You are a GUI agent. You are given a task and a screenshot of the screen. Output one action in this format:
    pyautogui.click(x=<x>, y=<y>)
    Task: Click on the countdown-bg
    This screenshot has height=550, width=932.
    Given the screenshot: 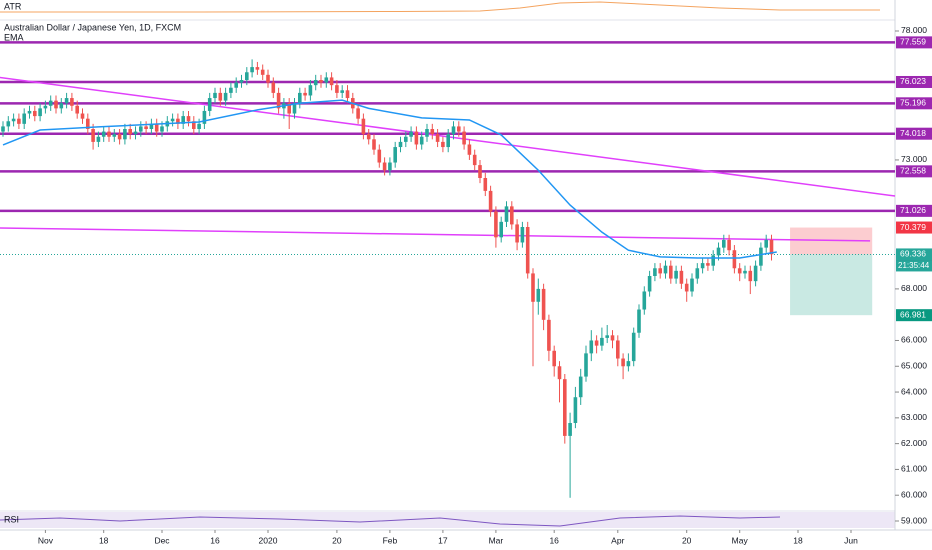 What is the action you would take?
    pyautogui.click(x=914, y=266)
    